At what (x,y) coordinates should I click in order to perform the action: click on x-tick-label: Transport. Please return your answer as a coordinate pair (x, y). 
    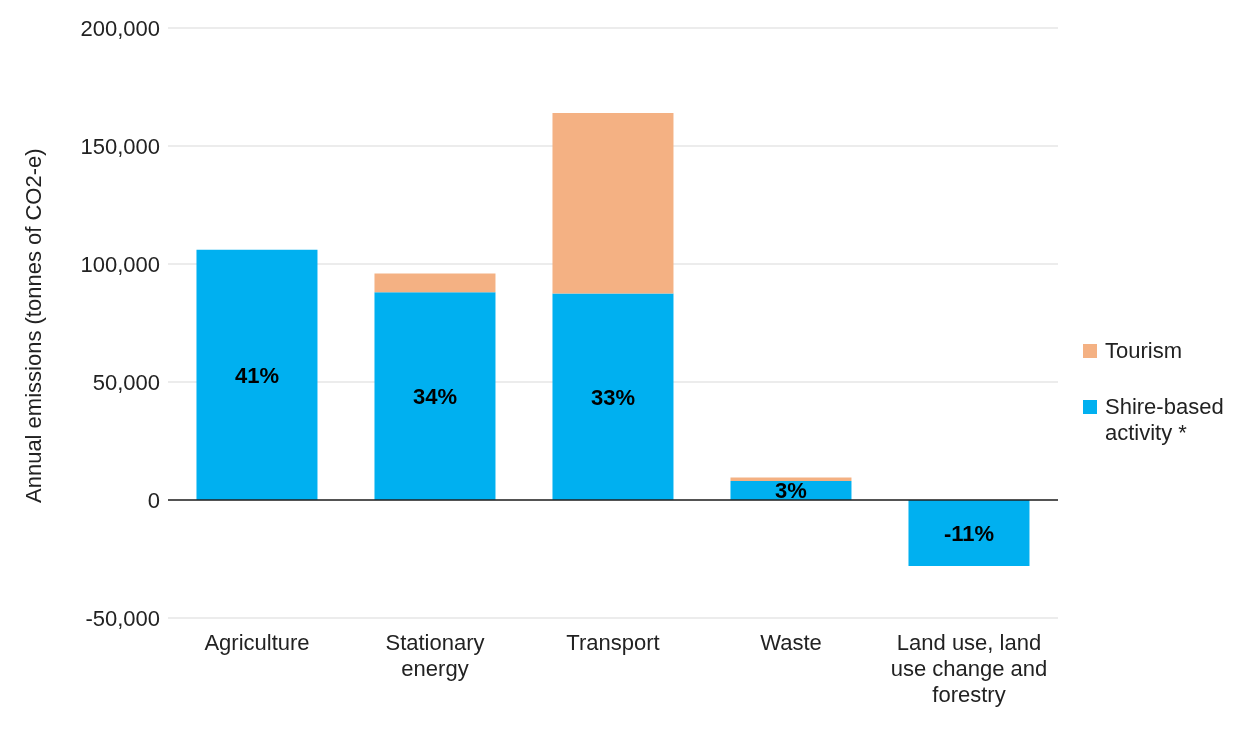
    Looking at the image, I should click on (613, 642).